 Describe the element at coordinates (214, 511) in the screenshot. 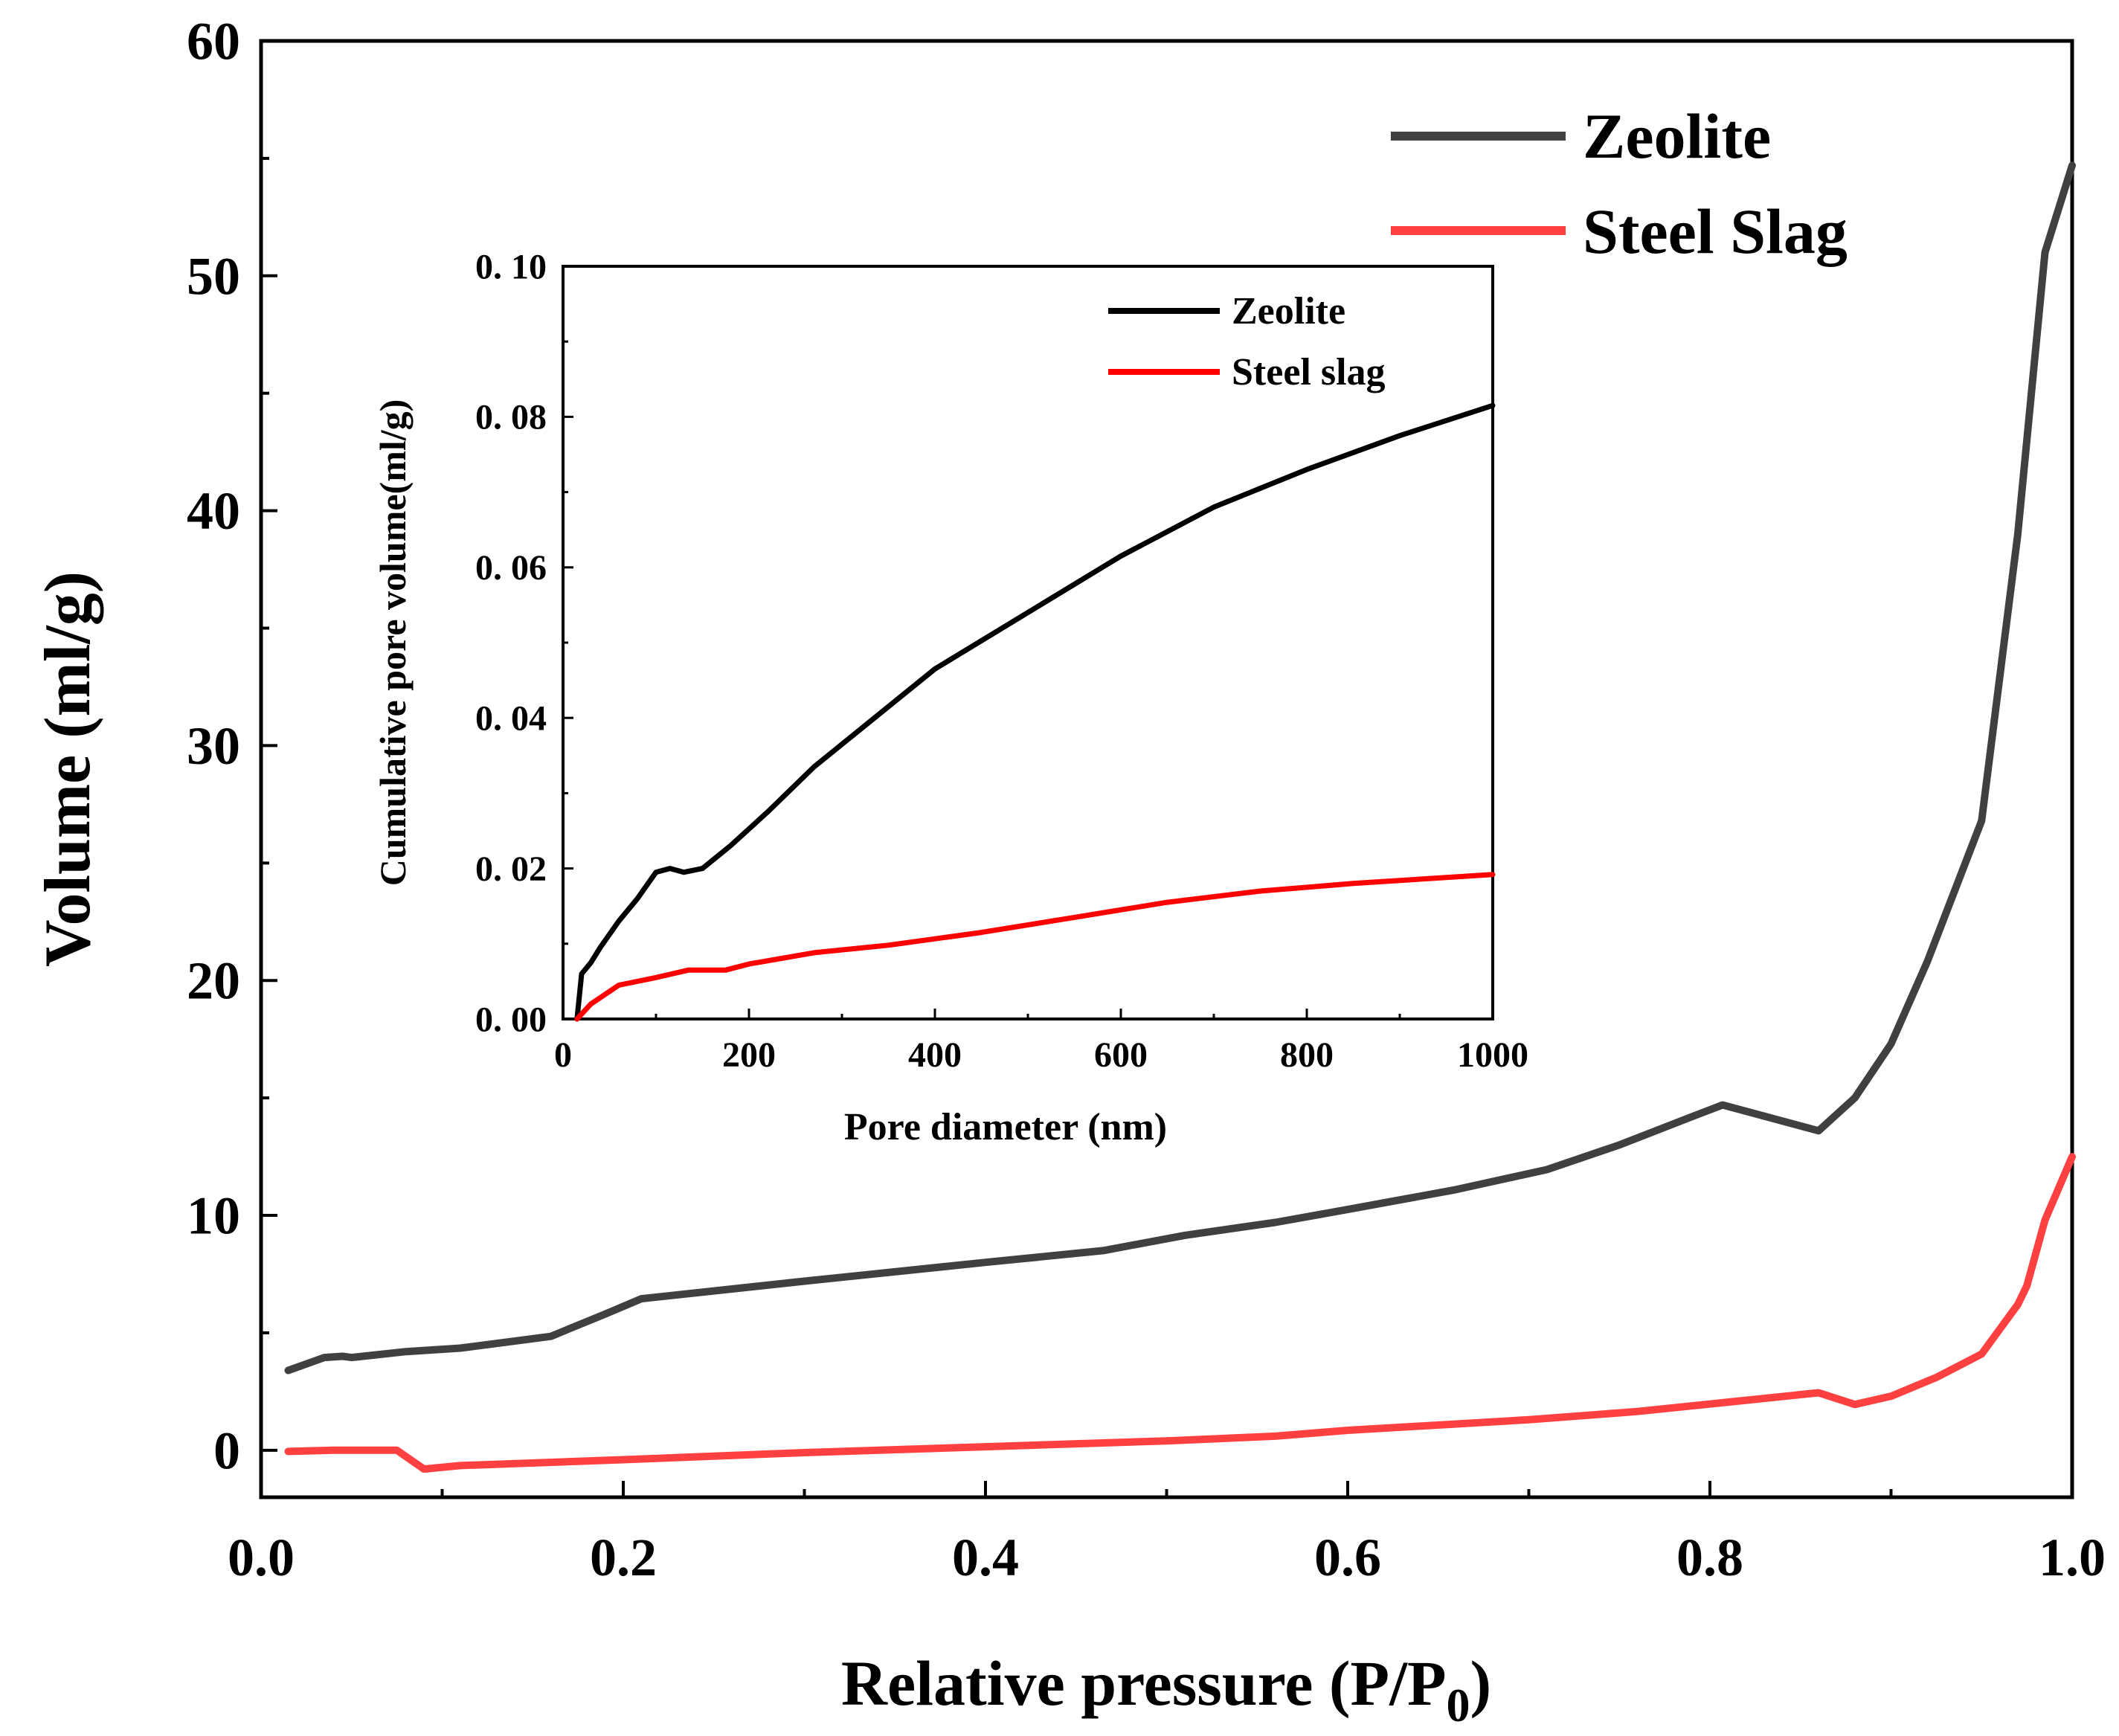

I see `main-y-tick-label: 40` at that location.